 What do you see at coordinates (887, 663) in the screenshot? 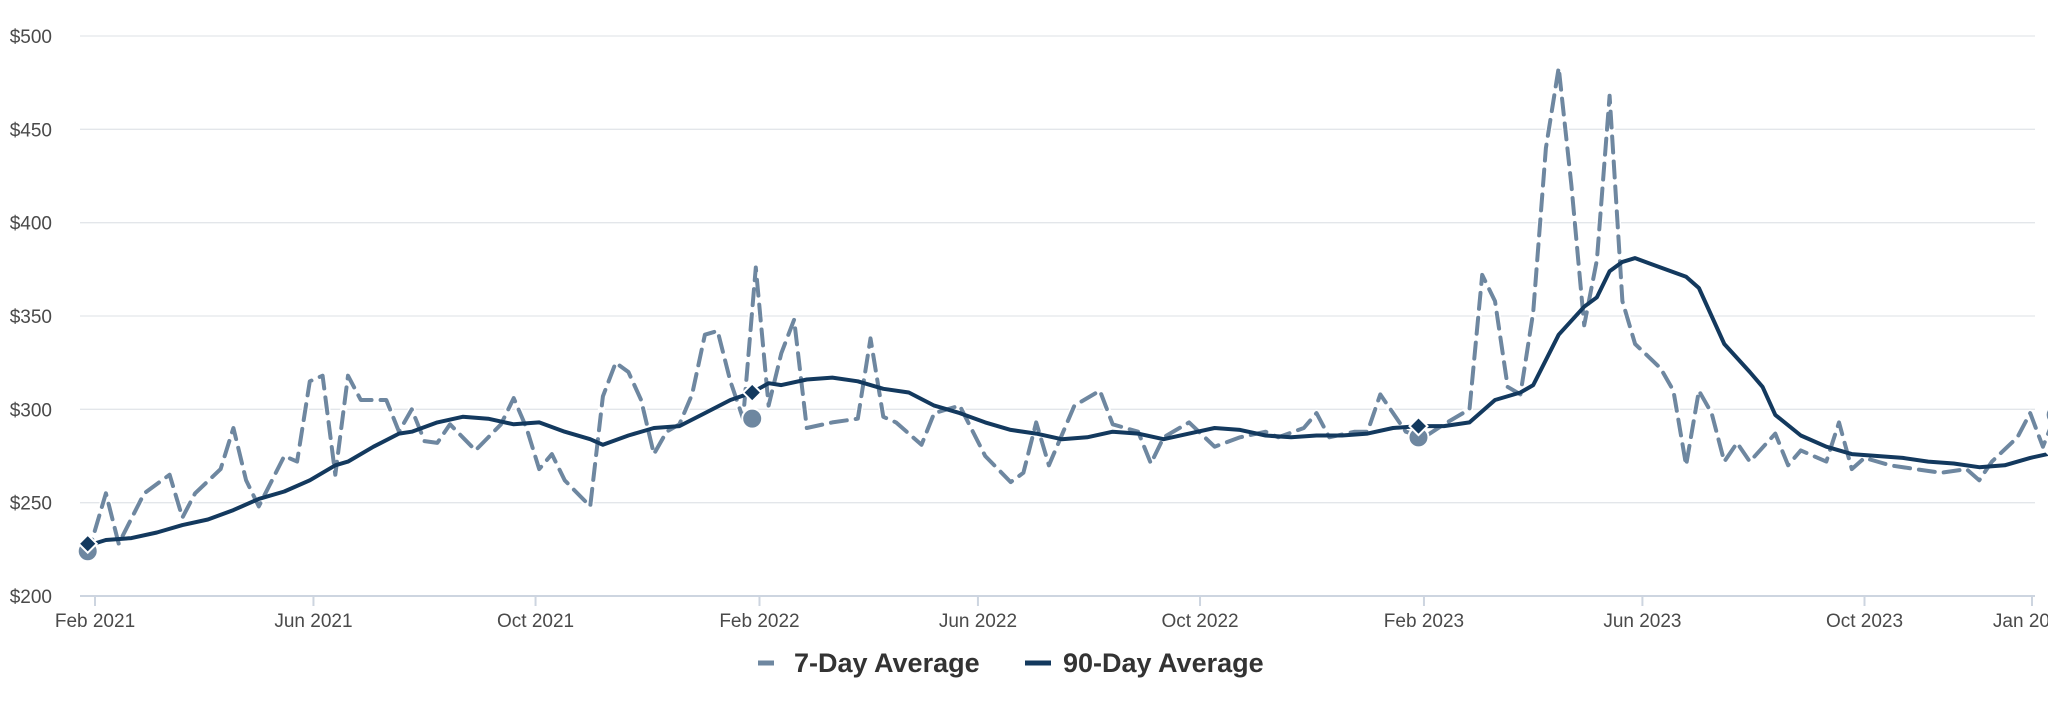
I see `legend-label: 7-Day Average` at bounding box center [887, 663].